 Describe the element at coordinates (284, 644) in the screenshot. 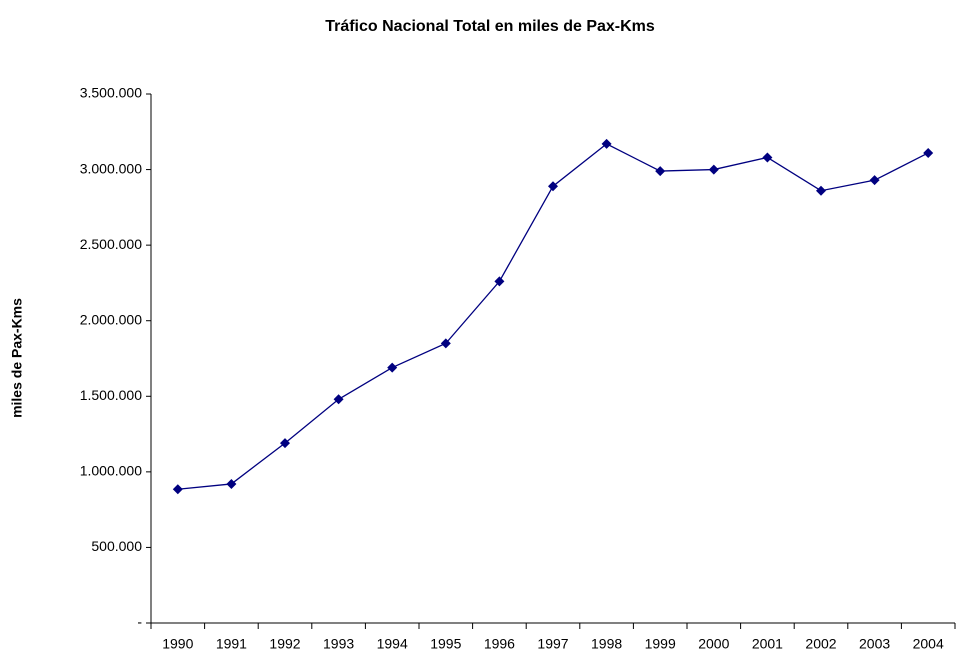

I see `x-tick-label: 1992` at that location.